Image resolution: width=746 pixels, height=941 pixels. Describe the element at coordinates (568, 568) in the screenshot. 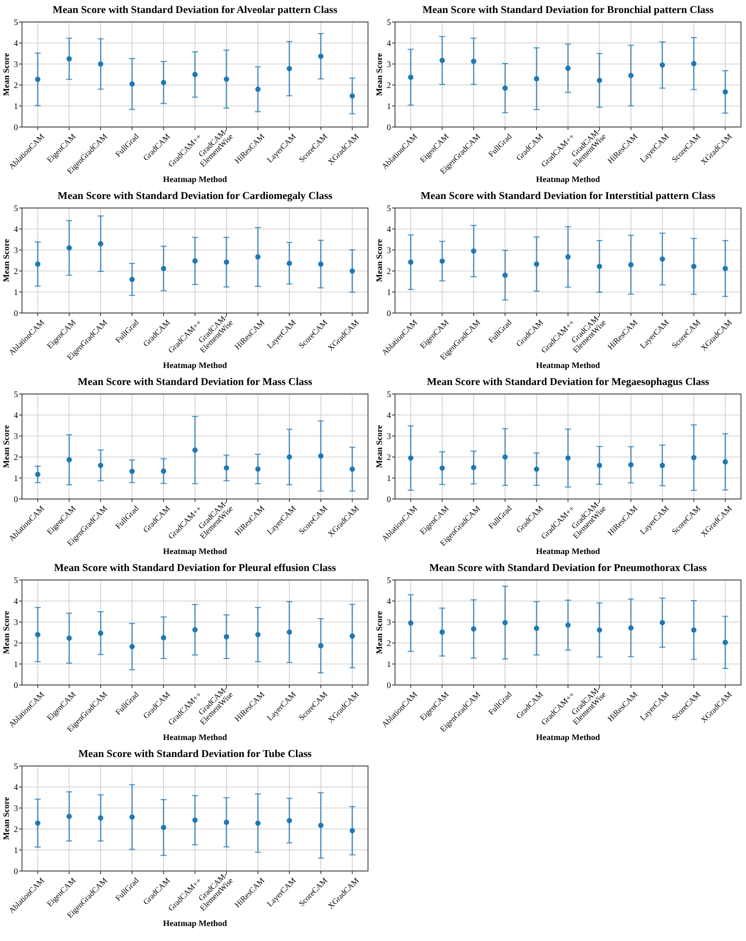

I see `chart-title: Mean Score with Standard Deviation for Pneumothorax Class` at that location.